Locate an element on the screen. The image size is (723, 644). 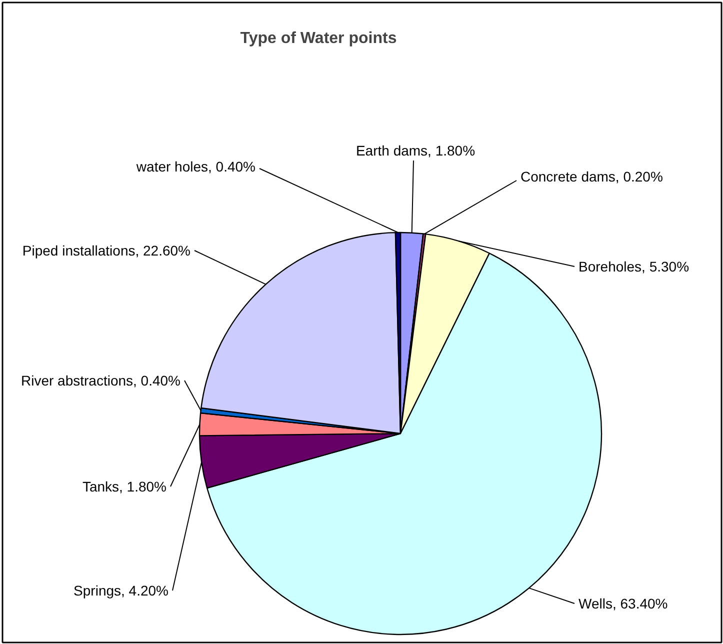
slice-label: Tanks, 1.80% is located at coordinates (124, 486).